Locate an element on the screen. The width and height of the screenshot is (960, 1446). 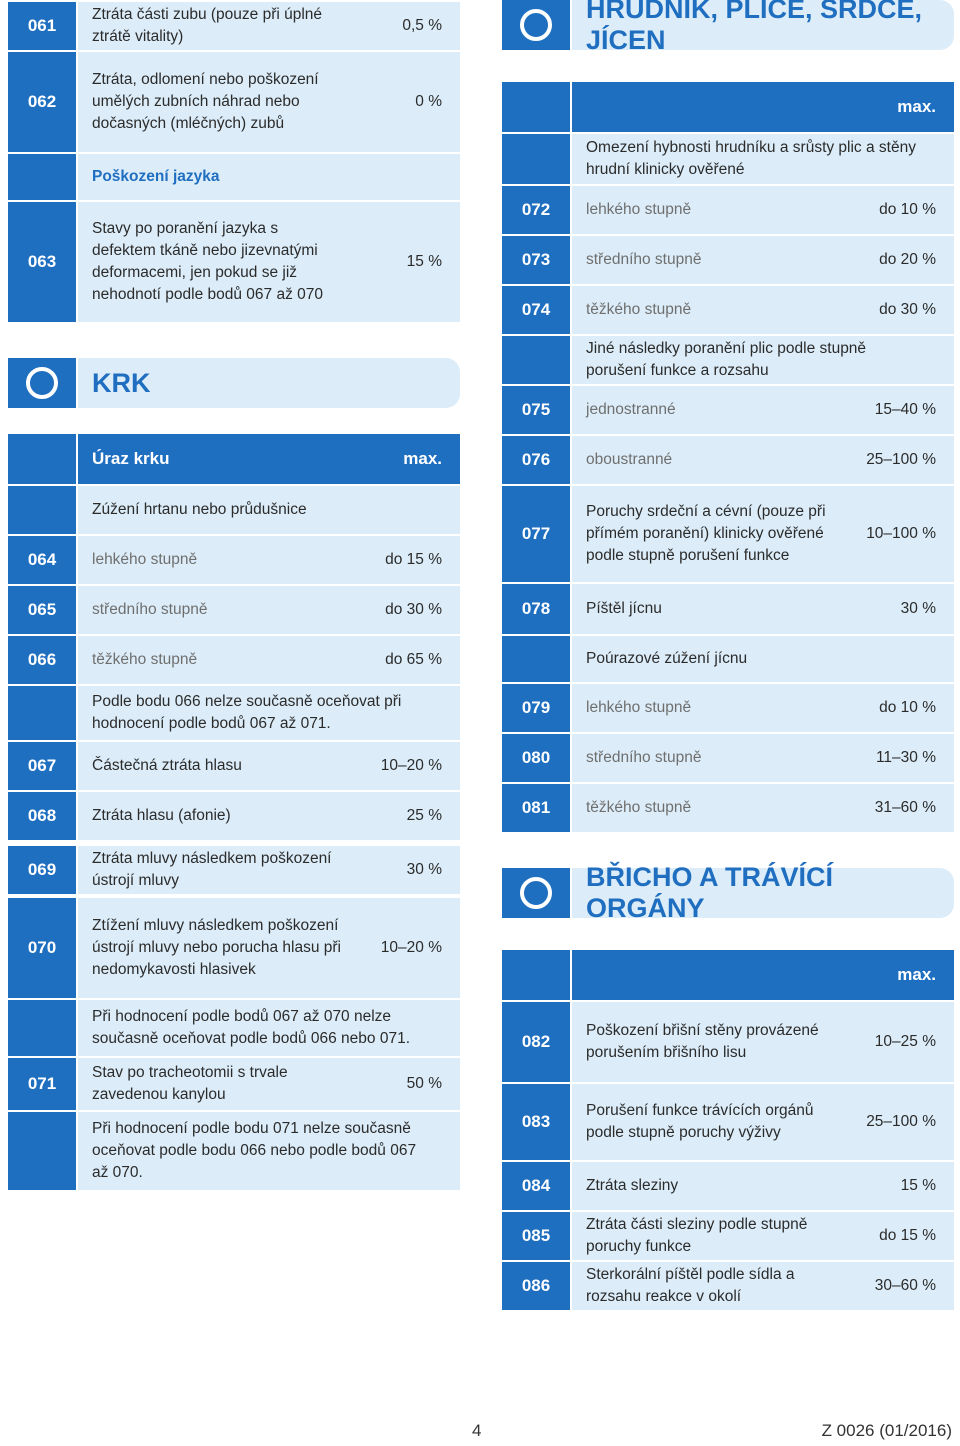
row-text: Píštěl jícnu is located at coordinates (624, 608).